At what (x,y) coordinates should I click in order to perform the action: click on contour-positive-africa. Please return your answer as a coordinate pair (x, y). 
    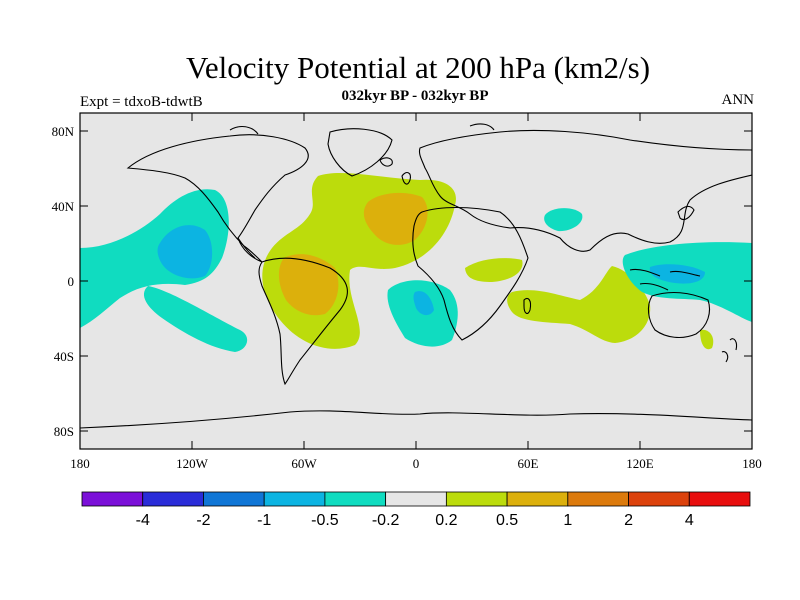
    Looking at the image, I should click on (494, 270).